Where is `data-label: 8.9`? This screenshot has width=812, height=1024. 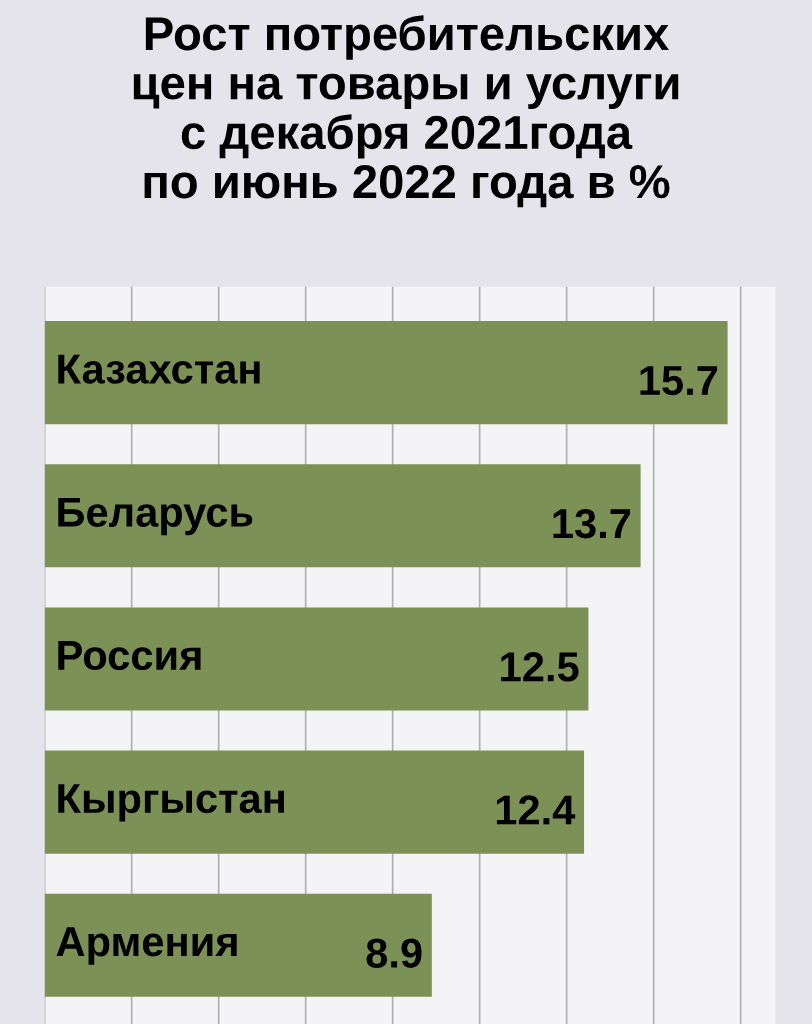
data-label: 8.9 is located at coordinates (394, 953).